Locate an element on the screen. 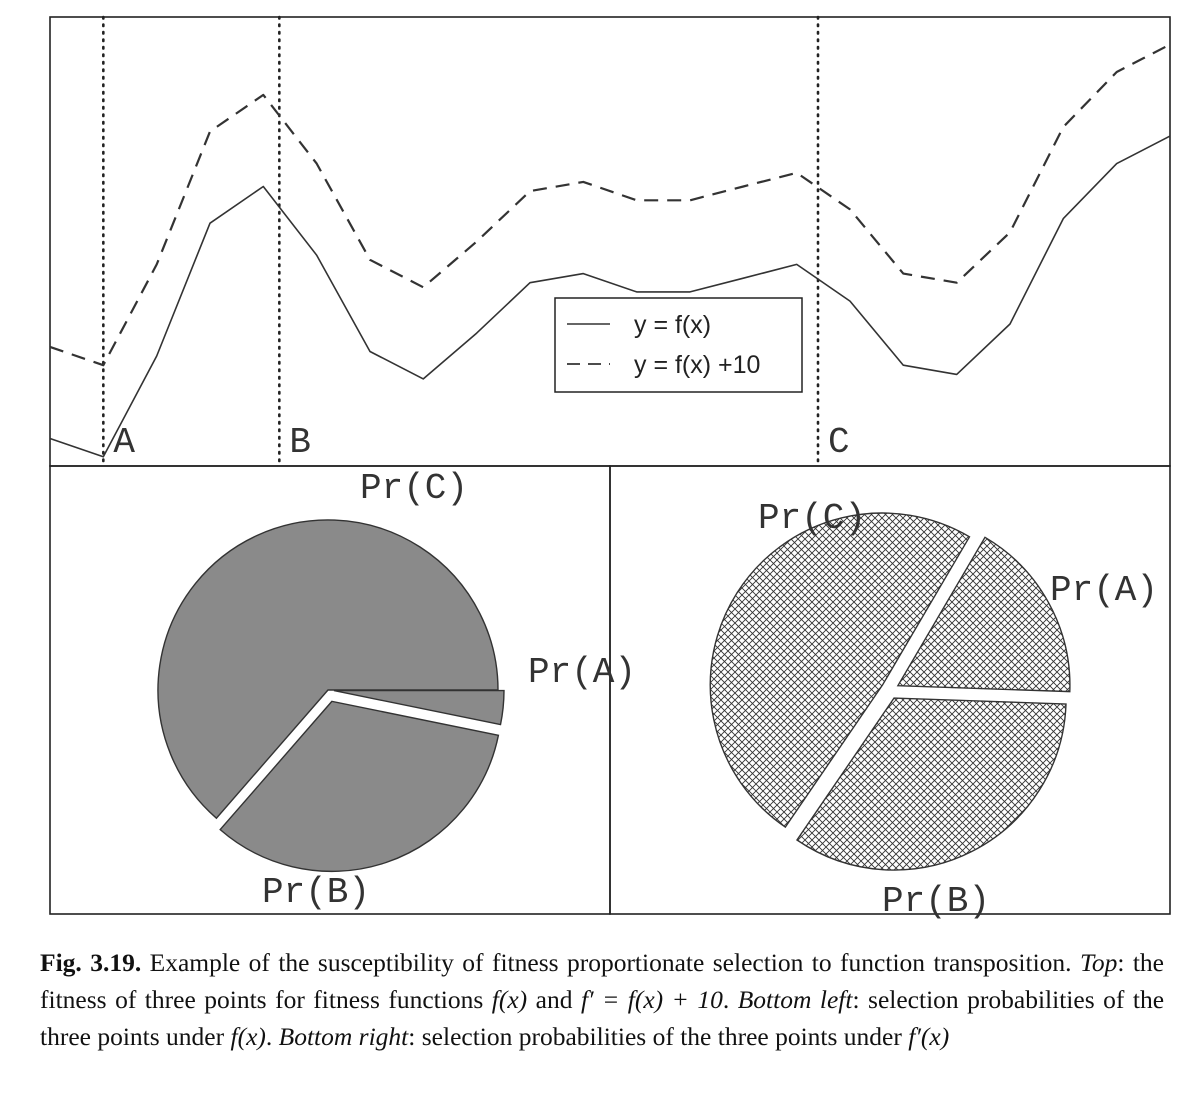  caption-text-6: . is located at coordinates (272, 1036).